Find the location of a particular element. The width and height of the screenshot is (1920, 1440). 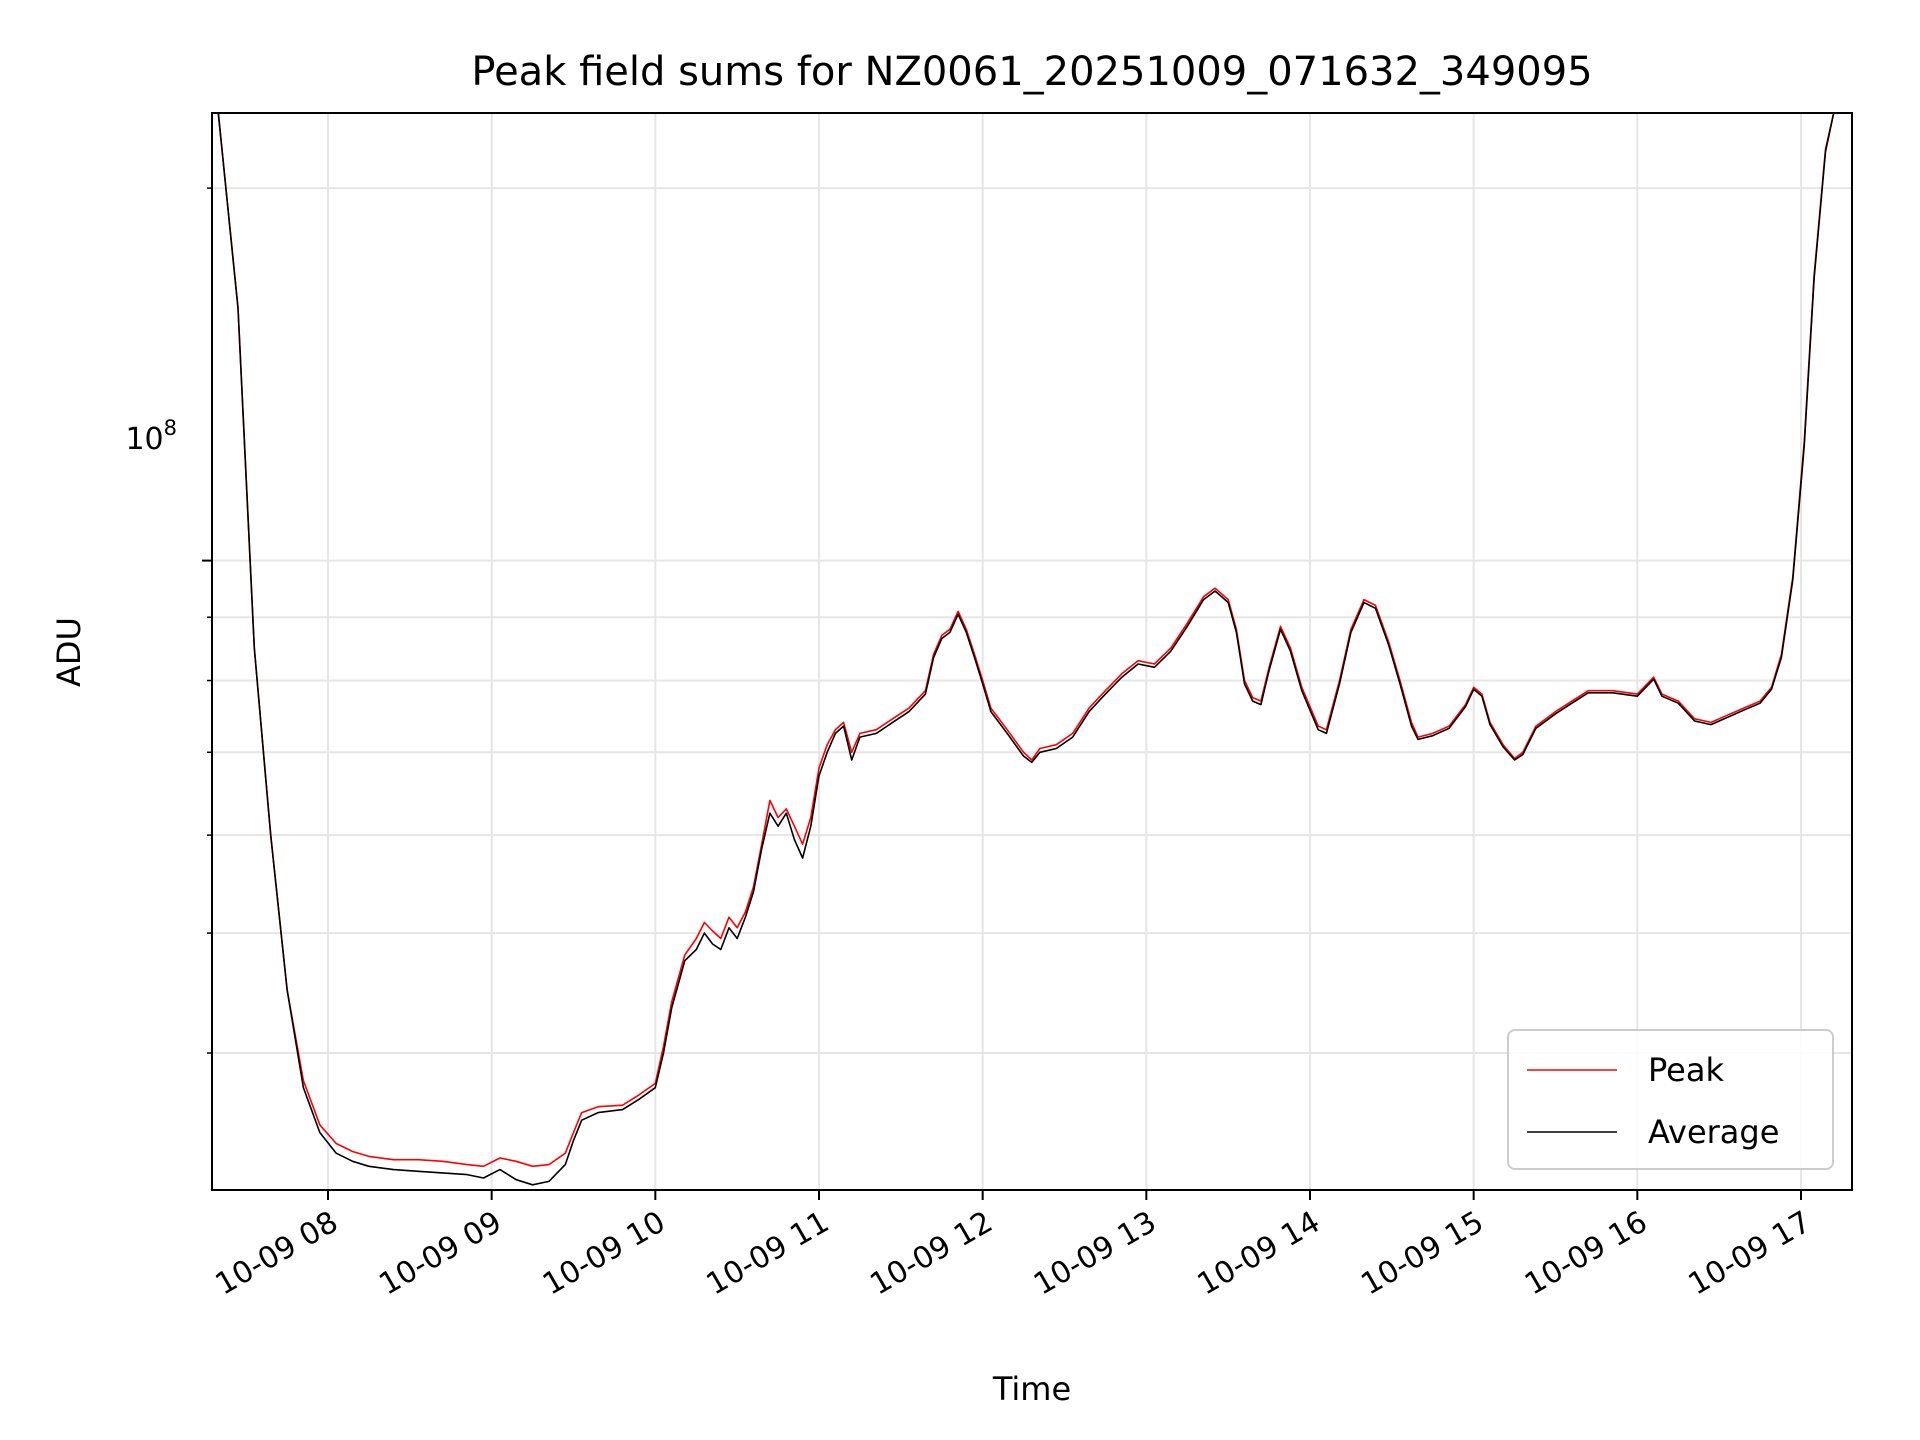

y-tick-label-1e8: 108 is located at coordinates (151, 436).